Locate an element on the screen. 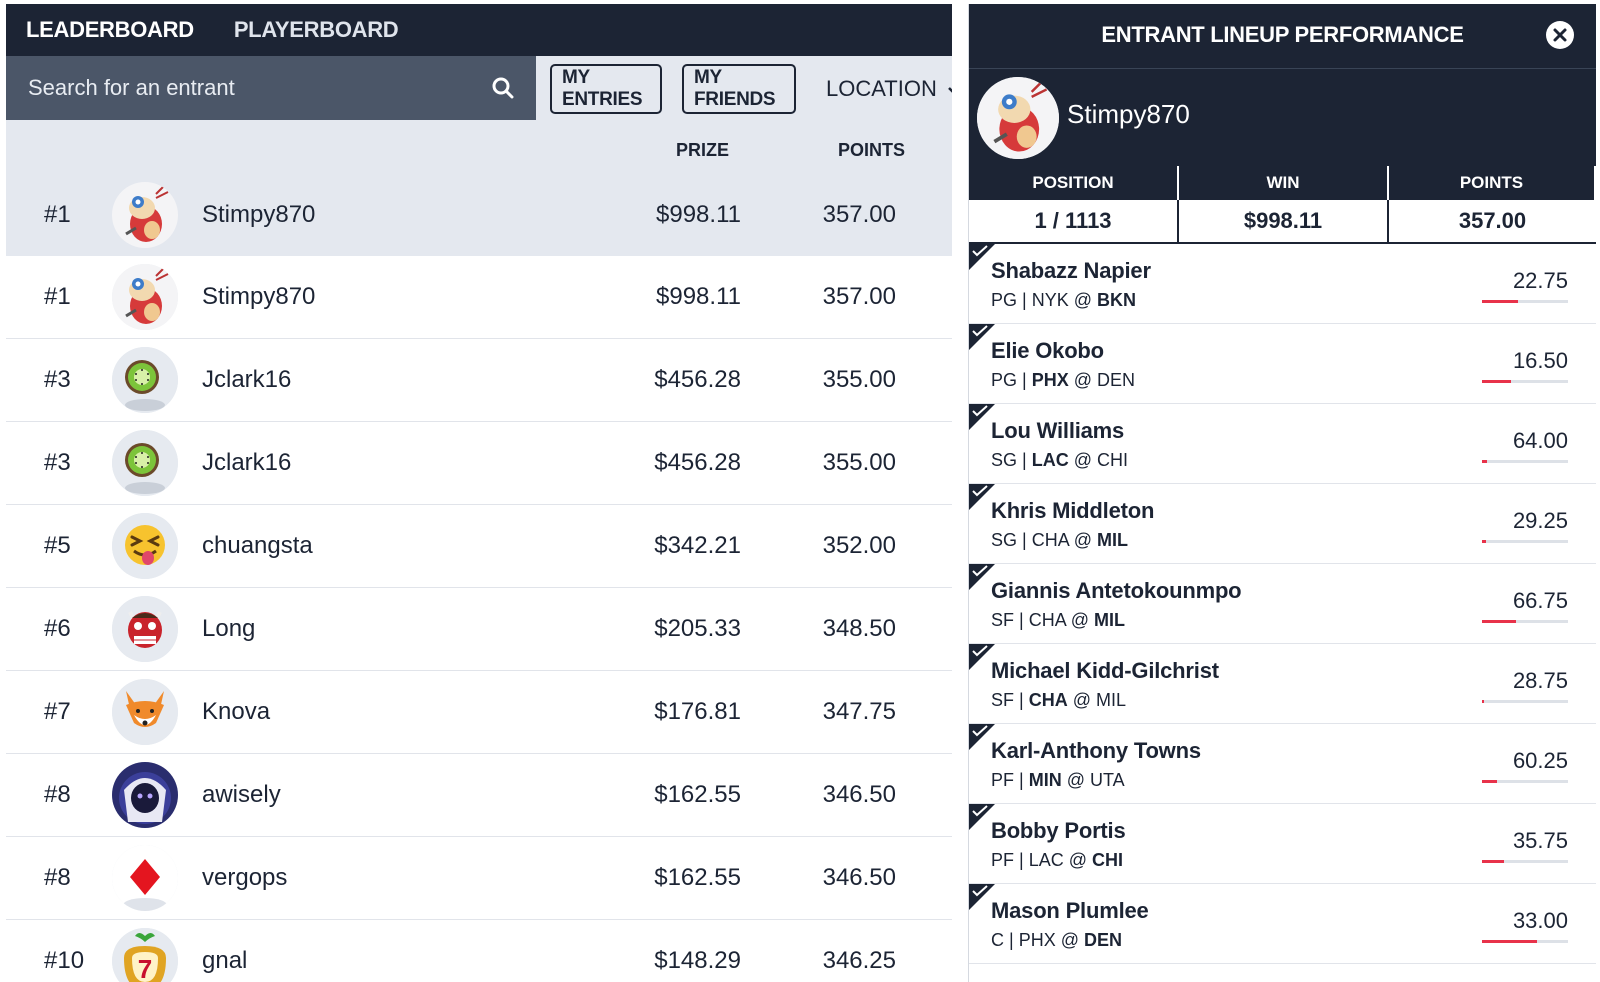  player-row: Giannis Antetokounmpo SF | CHA @ MIL 66.75 is located at coordinates (1282, 604).